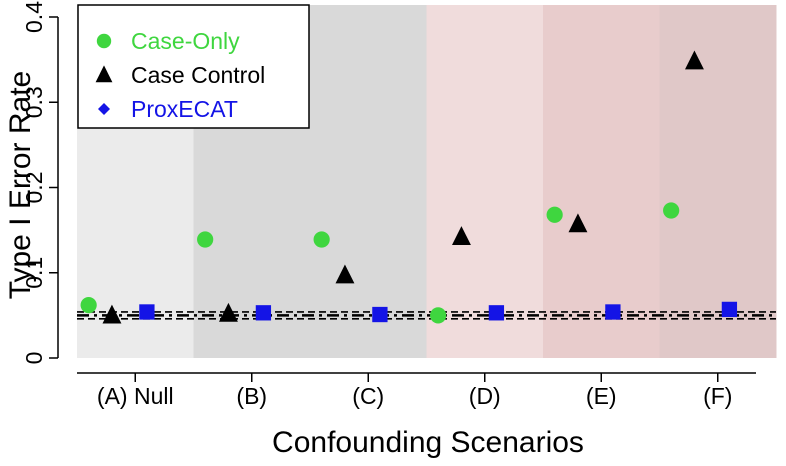 This screenshot has width=786, height=466. Describe the element at coordinates (34, 102) in the screenshot. I see `y-tick-label: 0.3` at that location.